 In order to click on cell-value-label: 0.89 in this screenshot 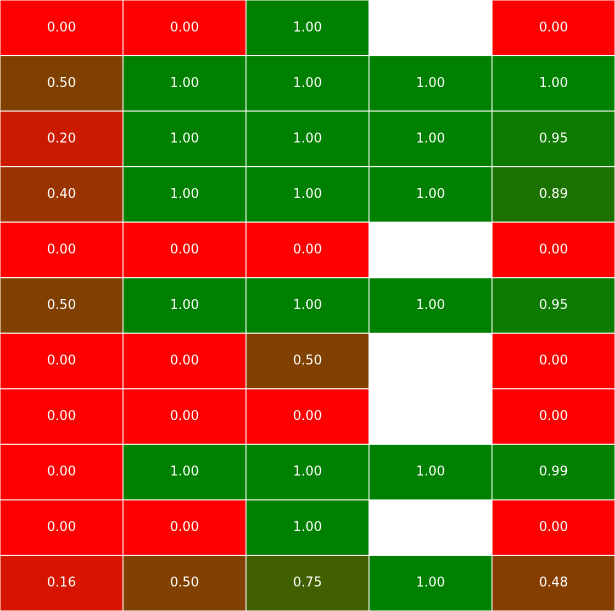, I will do `click(553, 194)`.